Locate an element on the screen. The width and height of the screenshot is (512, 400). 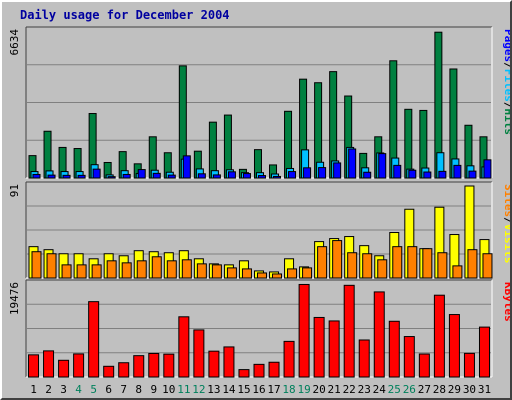
day-label-10: 10 is located at coordinates (168, 389).